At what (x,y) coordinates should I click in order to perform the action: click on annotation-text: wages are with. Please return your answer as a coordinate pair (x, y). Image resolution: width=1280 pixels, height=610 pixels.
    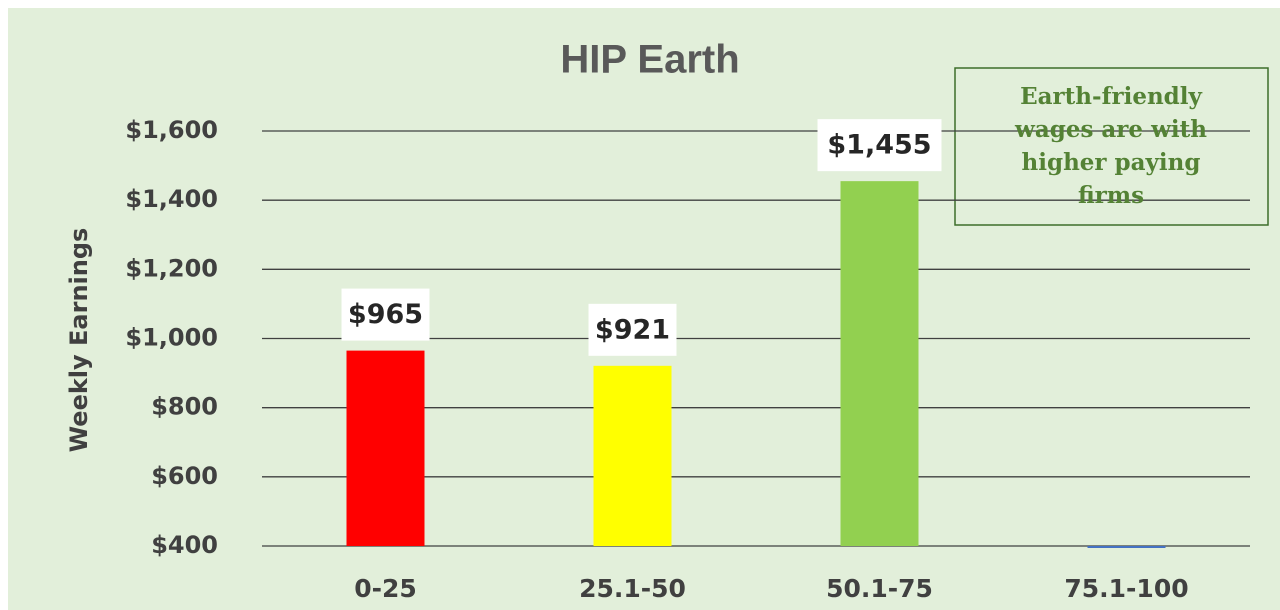
    Looking at the image, I should click on (1110, 129).